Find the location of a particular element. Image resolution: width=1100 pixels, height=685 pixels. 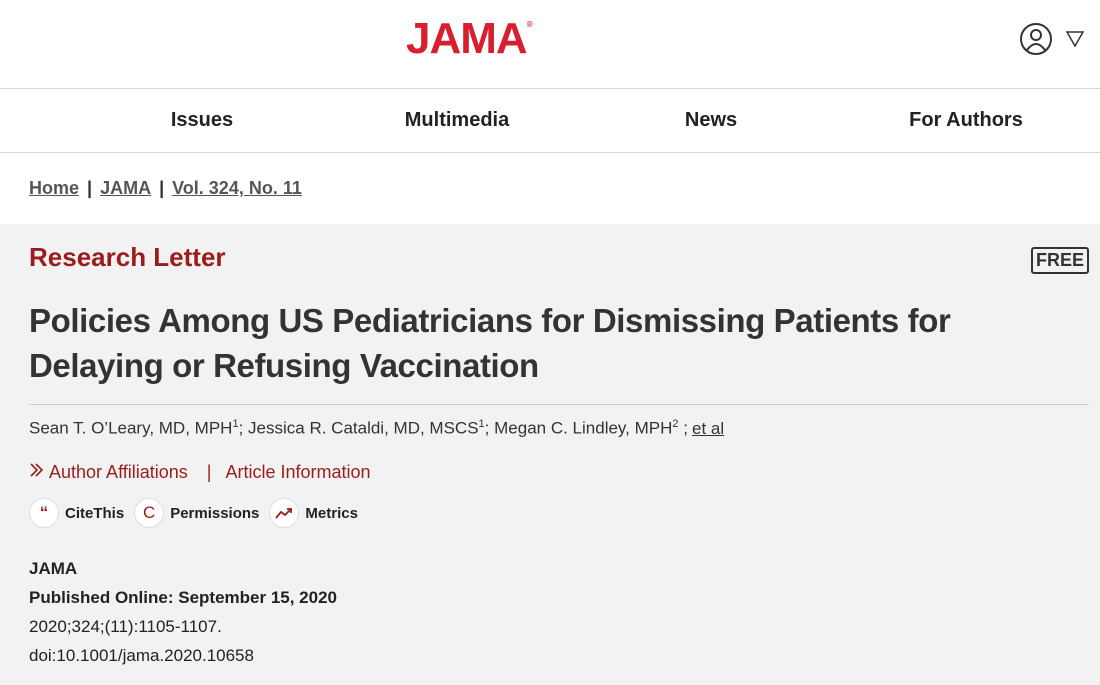

logo-text: JAMA is located at coordinates (467, 38).